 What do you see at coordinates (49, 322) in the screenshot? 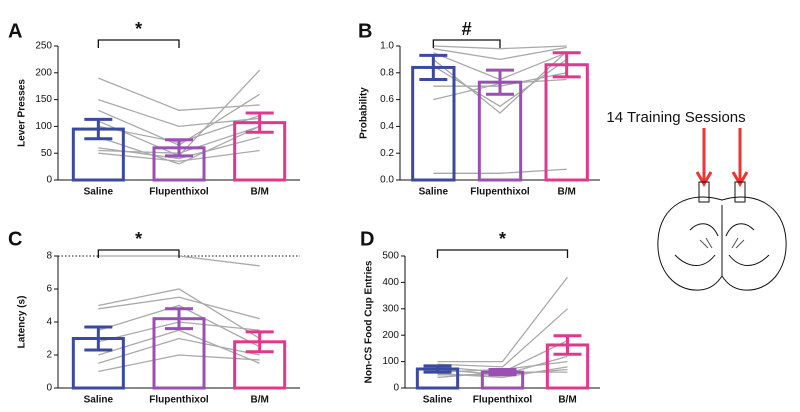
I see `y-tick-label: 4` at bounding box center [49, 322].